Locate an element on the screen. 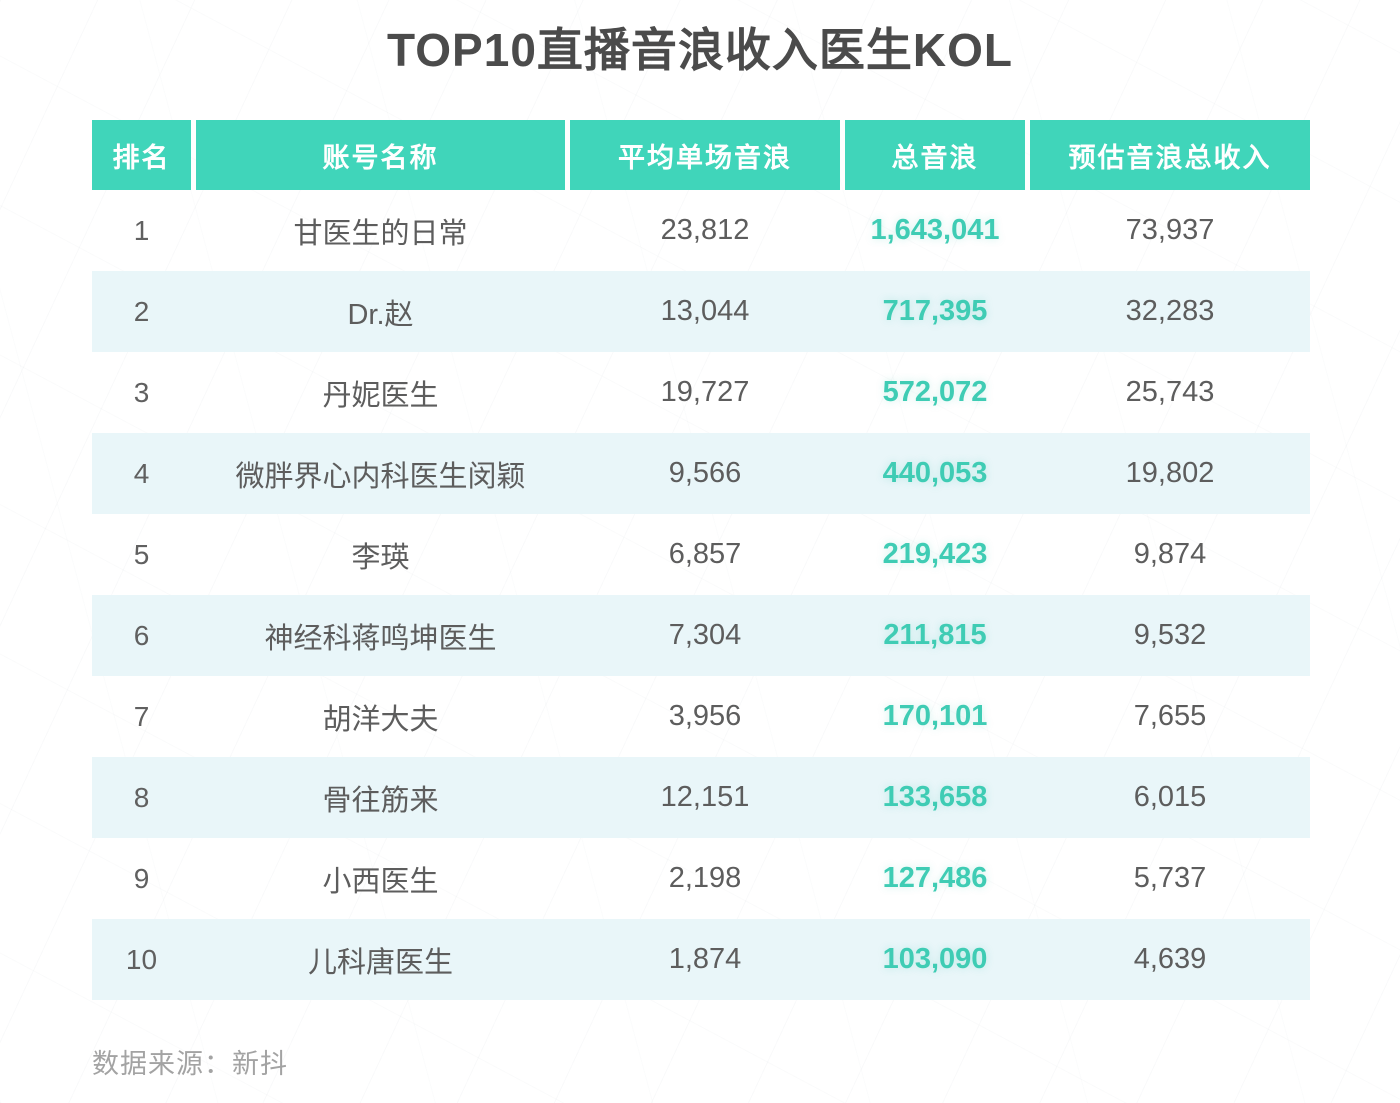 The height and width of the screenshot is (1103, 1400). avg-value: 12,151 is located at coordinates (705, 797).